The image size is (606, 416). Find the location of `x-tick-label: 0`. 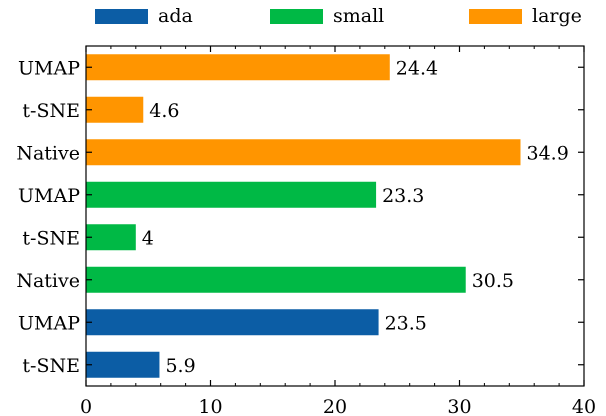

x-tick-label: 0 is located at coordinates (86, 406).